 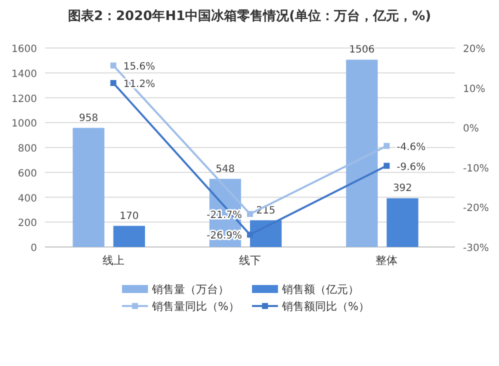 I want to click on y-tick-label: 1600, so click(x=24, y=49).